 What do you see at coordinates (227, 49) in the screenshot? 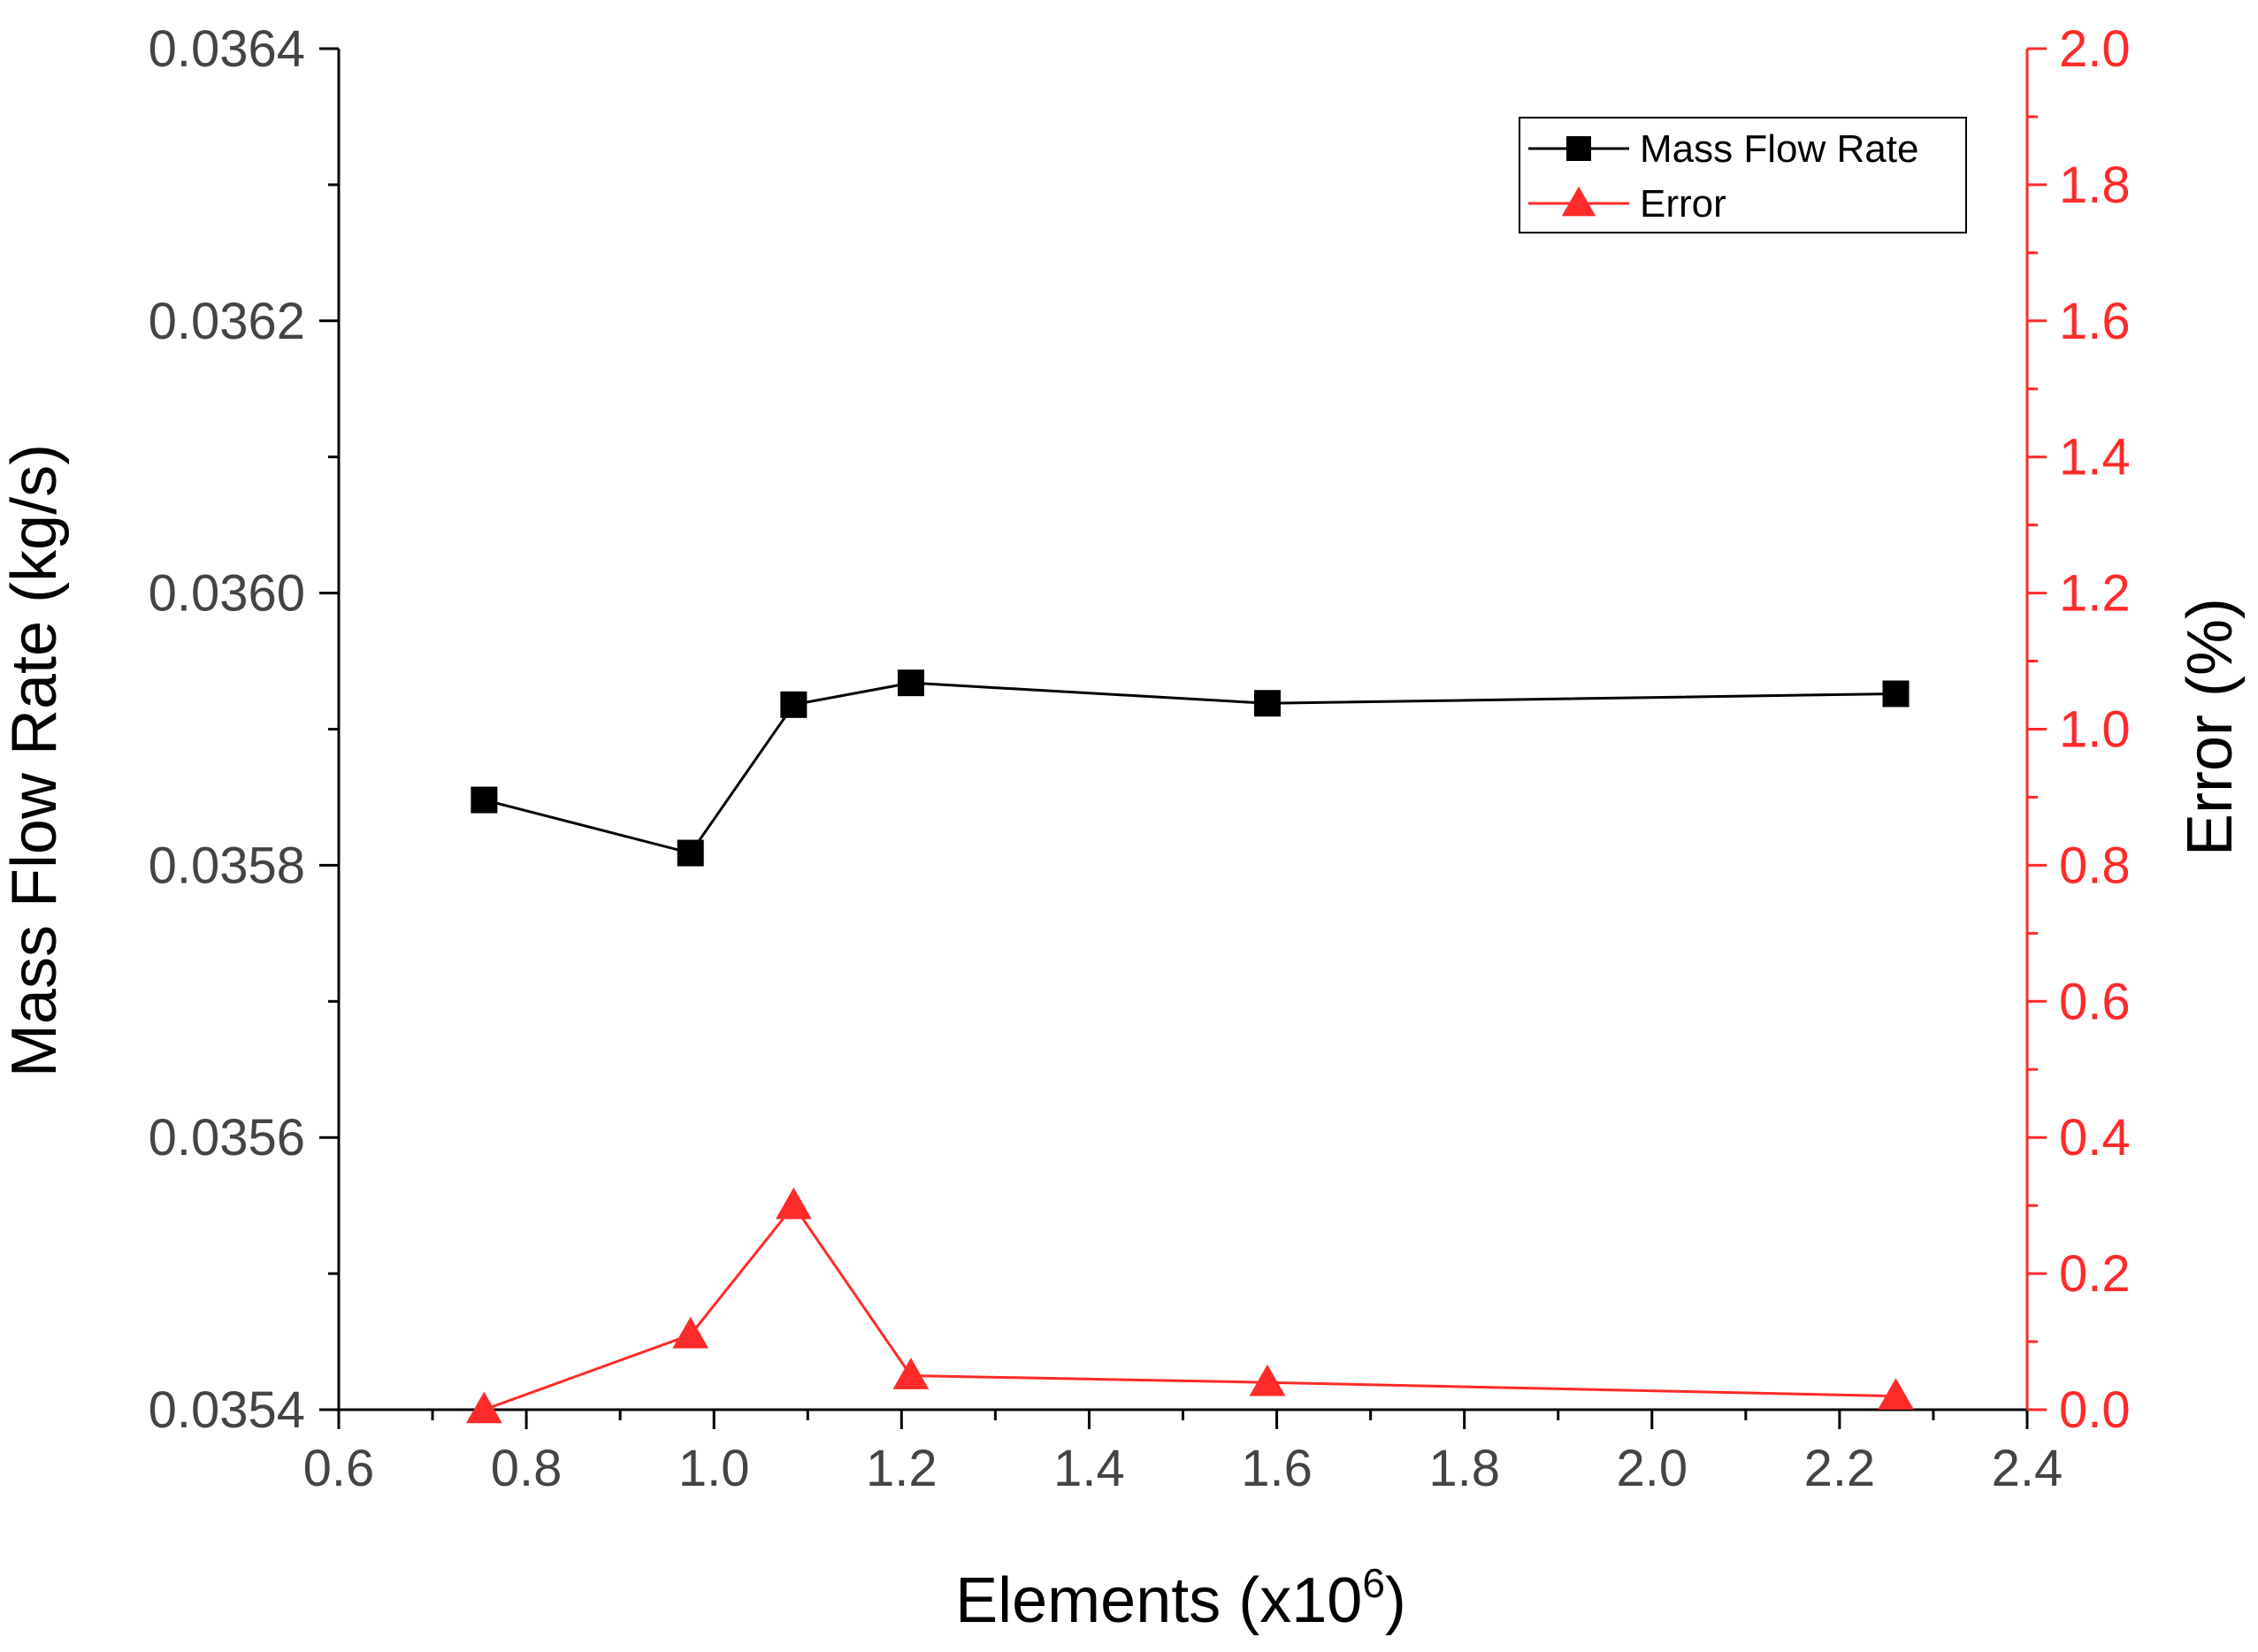
I see `y-left-tick-label: 0.0364` at bounding box center [227, 49].